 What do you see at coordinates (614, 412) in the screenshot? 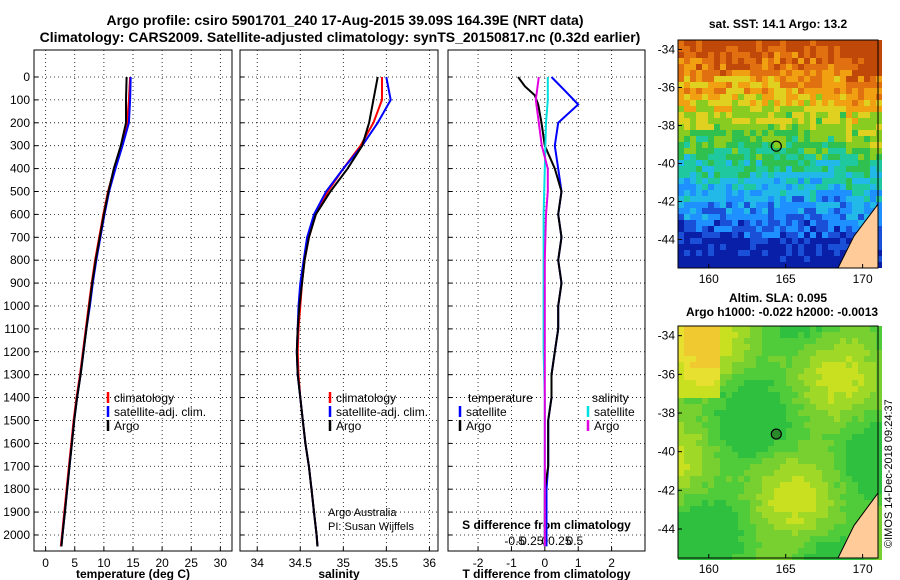
I see `legend-label: satellite` at bounding box center [614, 412].